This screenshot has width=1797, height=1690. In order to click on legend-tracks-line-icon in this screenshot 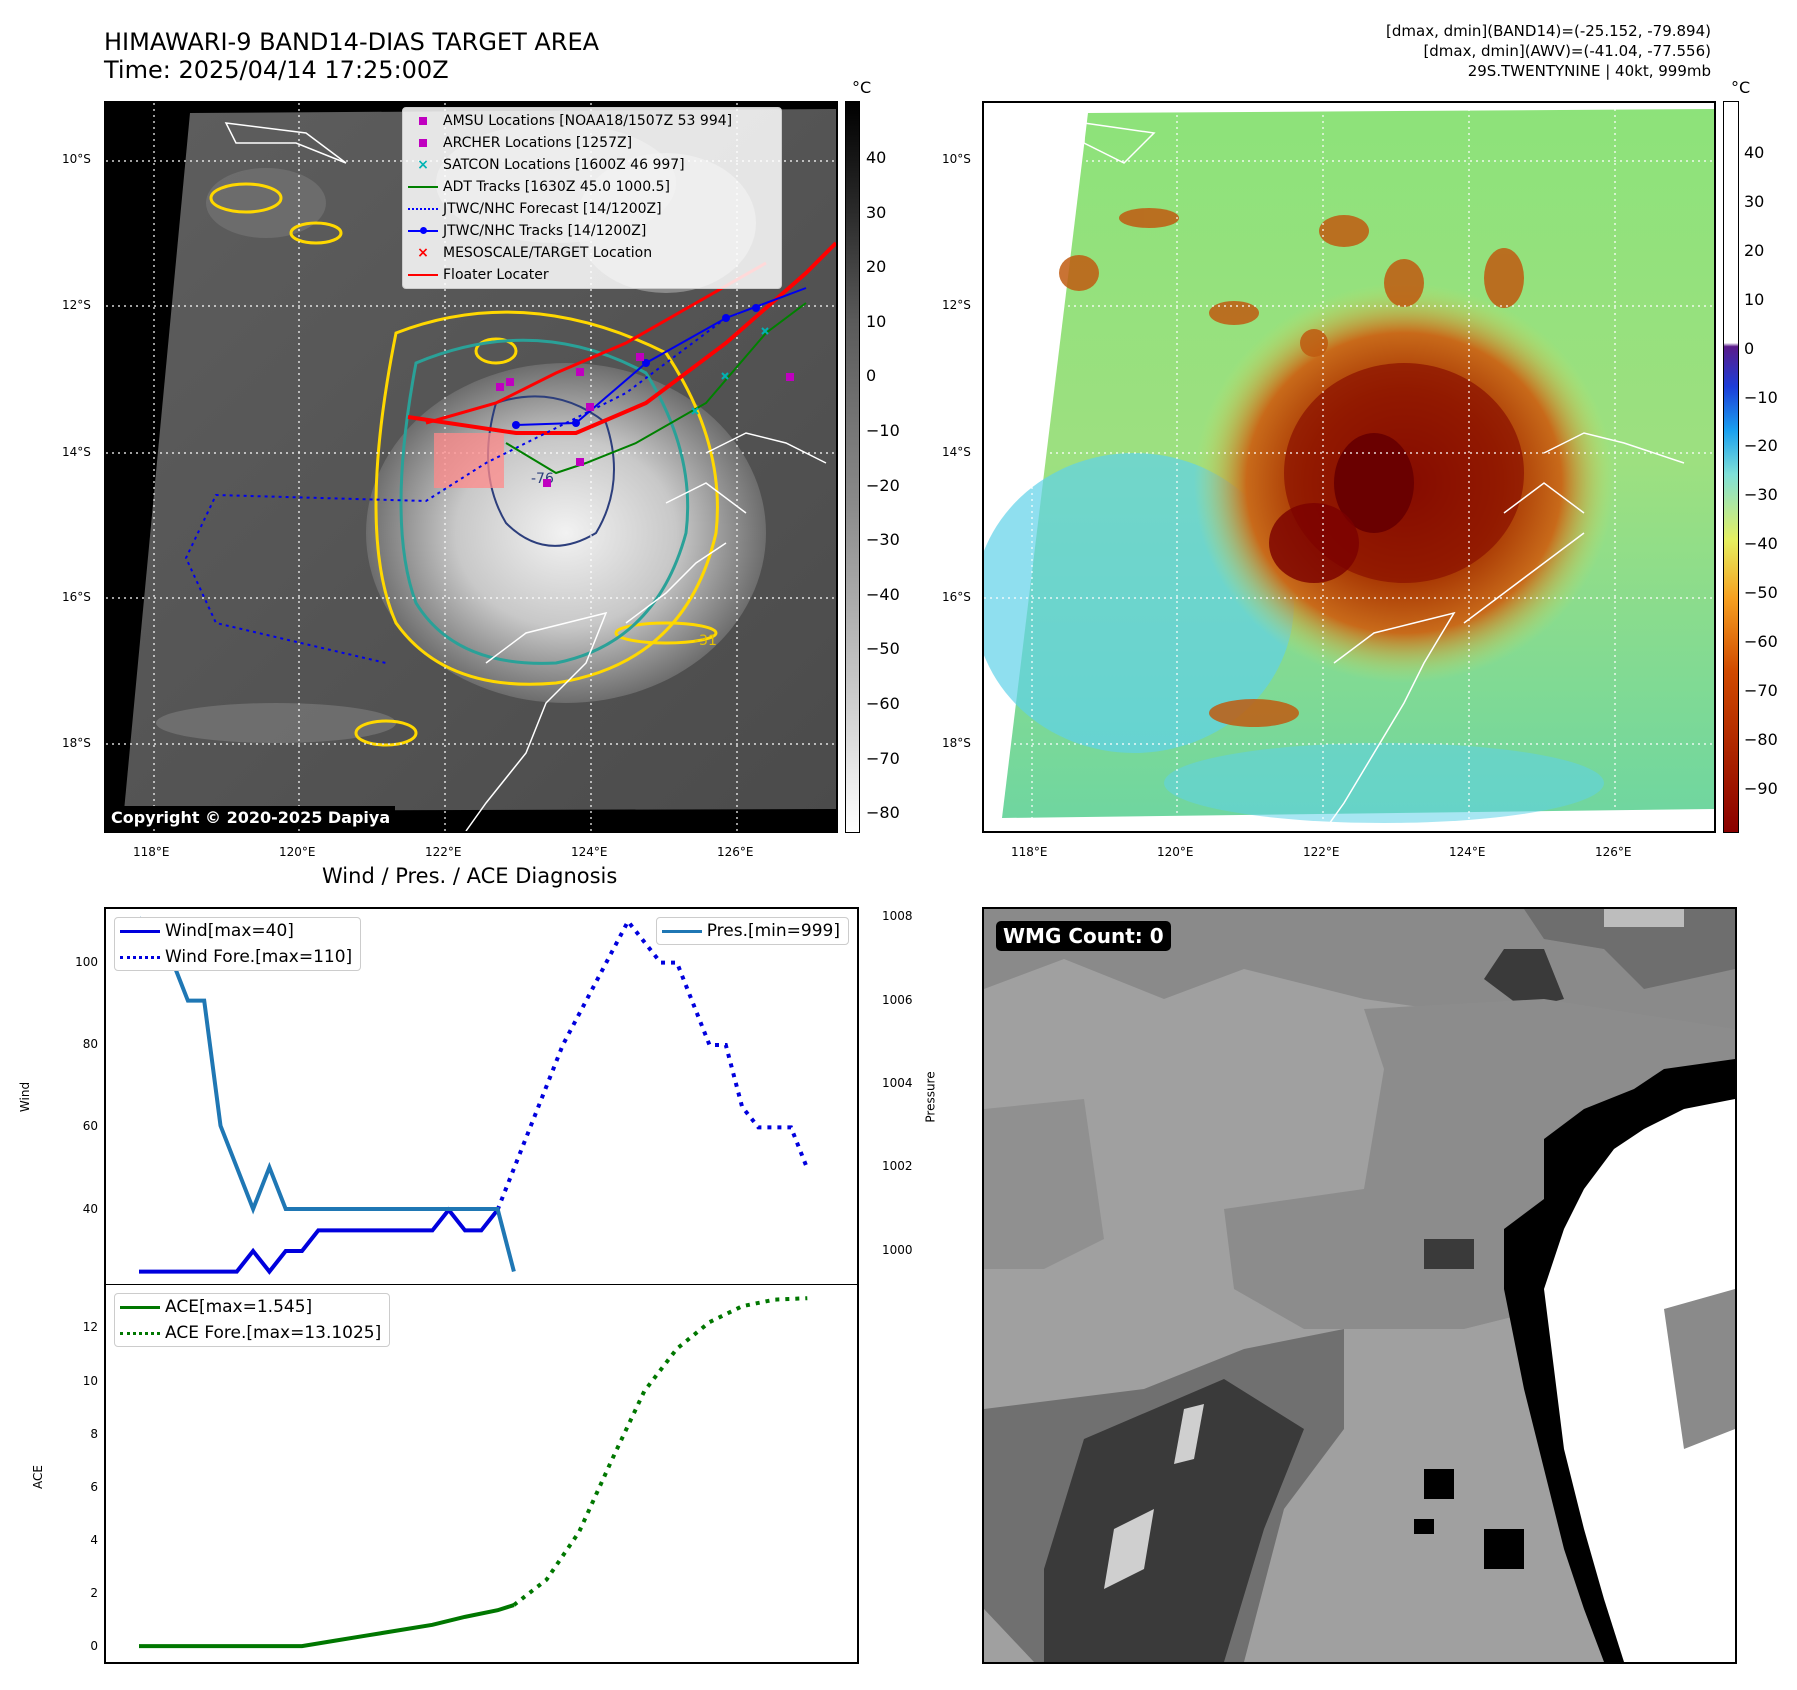, I will do `click(423, 230)`.